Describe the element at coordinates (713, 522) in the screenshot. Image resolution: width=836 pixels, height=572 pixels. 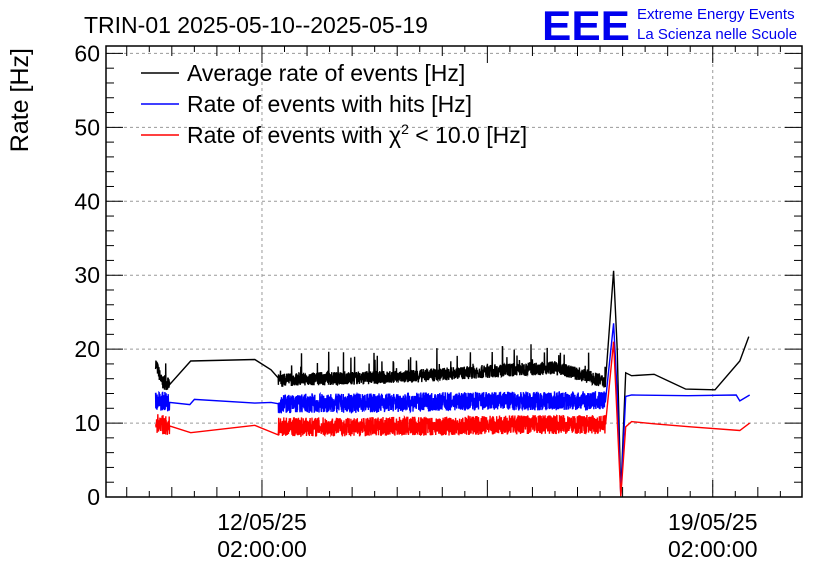
I see `x-tick-label-date: 19/05/25` at that location.